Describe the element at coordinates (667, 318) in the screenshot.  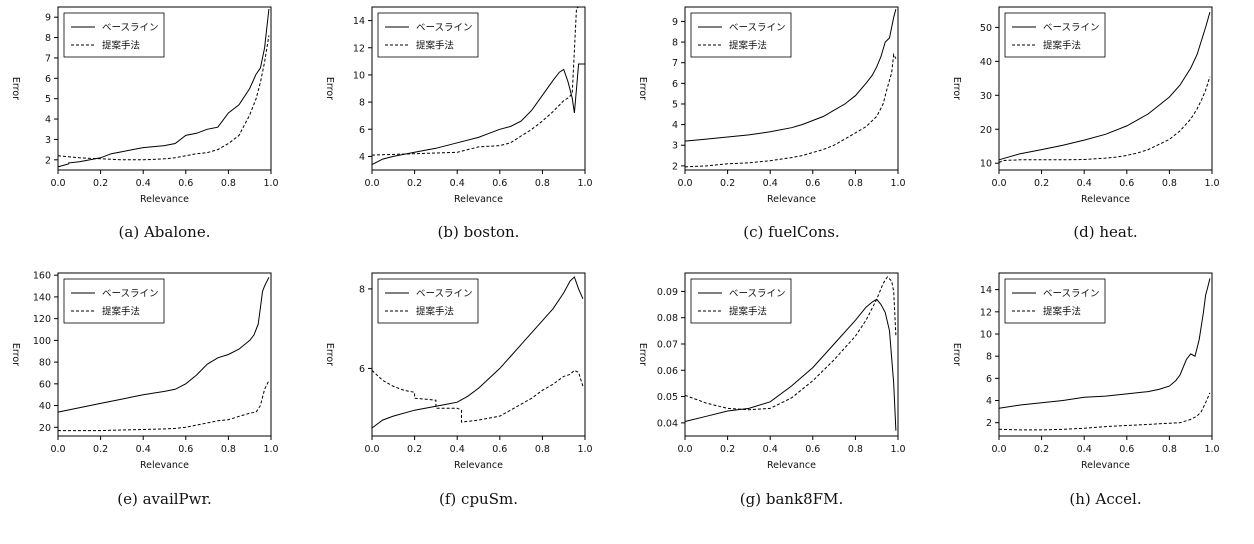
I see `y-tick-label: 0.08` at that location.